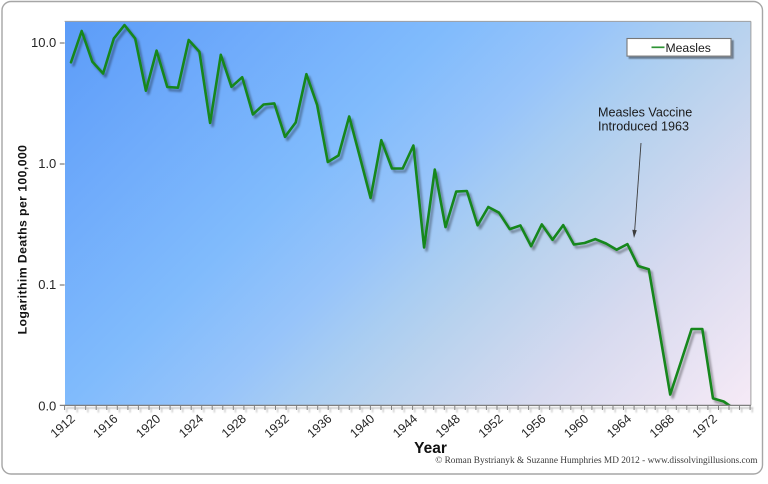 The width and height of the screenshot is (768, 484). What do you see at coordinates (43, 42) in the screenshot?
I see `svg-text: 10.0` at bounding box center [43, 42].